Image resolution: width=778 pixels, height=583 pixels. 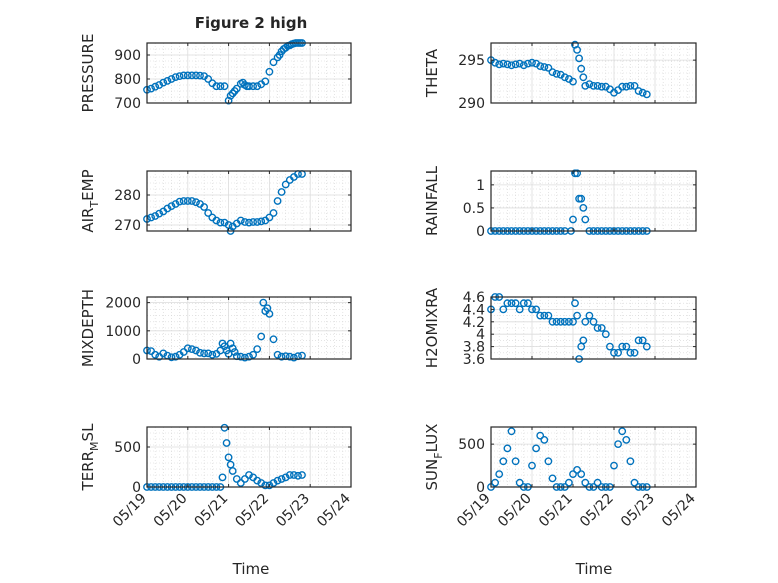 What do you see at coordinates (90, 200) in the screenshot?
I see `y-axis-label: AIRTEMP` at bounding box center [90, 200].